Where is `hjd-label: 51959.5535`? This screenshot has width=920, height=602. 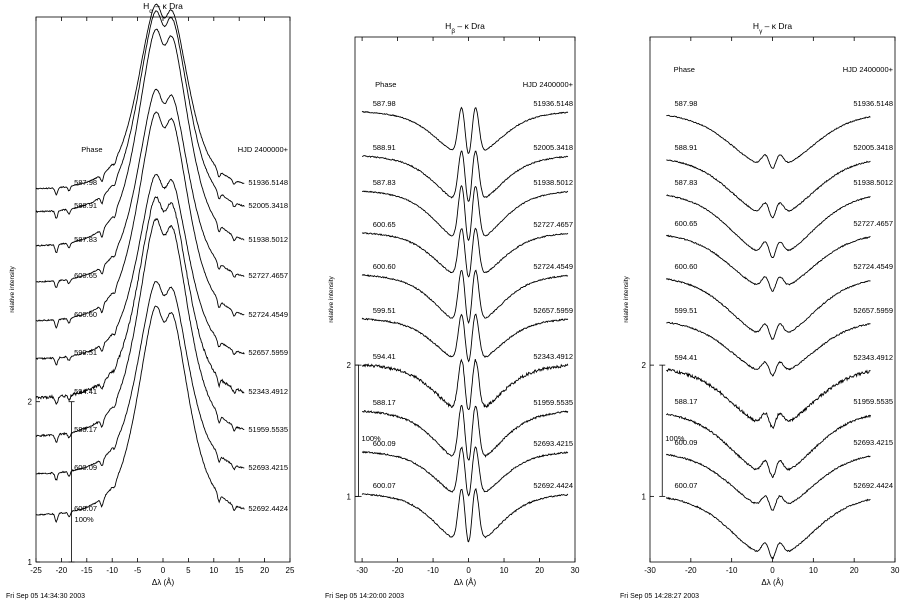
hjd-label: 51959.5535 is located at coordinates (873, 401).